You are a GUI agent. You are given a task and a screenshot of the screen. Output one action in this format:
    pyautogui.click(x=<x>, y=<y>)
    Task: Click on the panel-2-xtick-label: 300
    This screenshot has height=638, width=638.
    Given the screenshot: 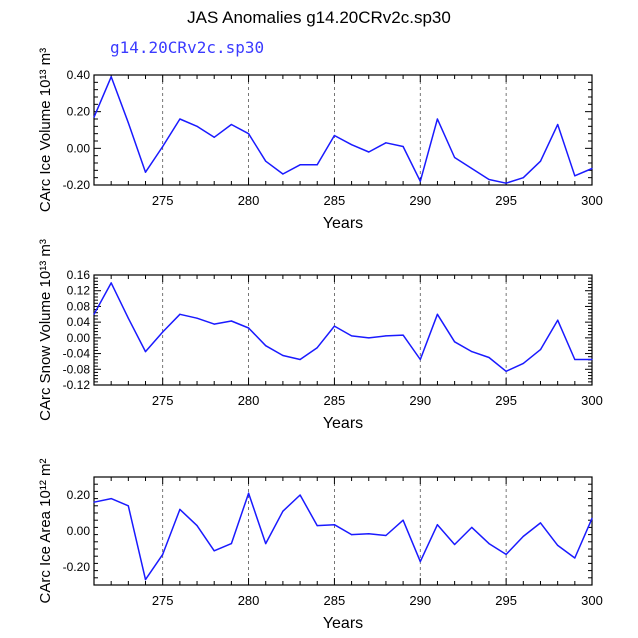 What is the action you would take?
    pyautogui.click(x=592, y=400)
    